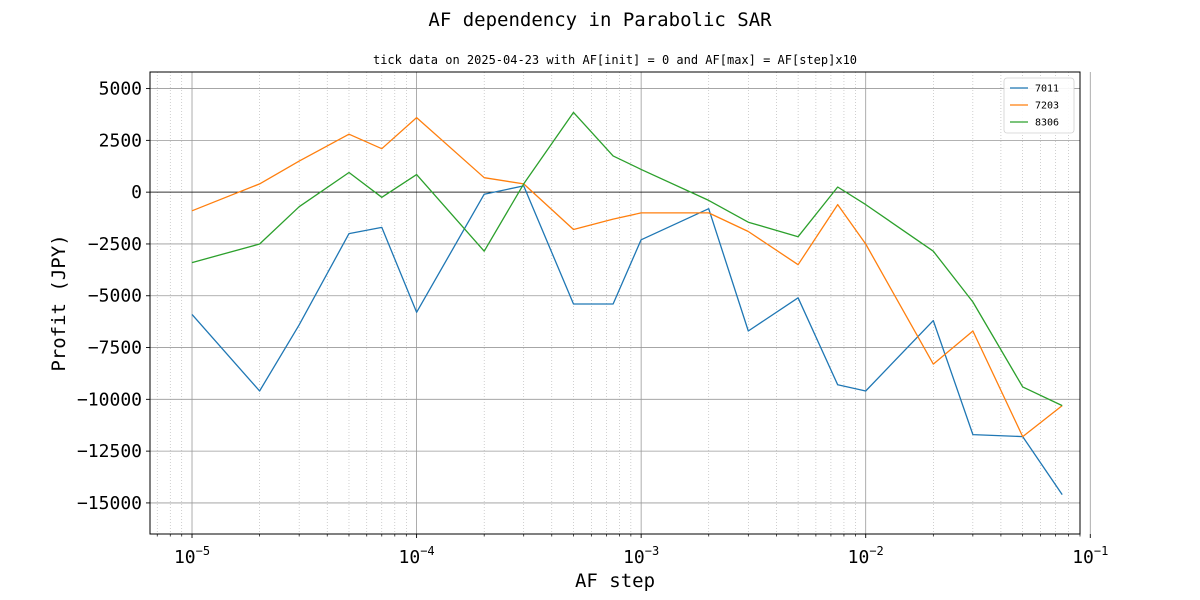 This screenshot has width=1200, height=600. I want to click on x-tick-label: 10⁻², so click(866, 556).